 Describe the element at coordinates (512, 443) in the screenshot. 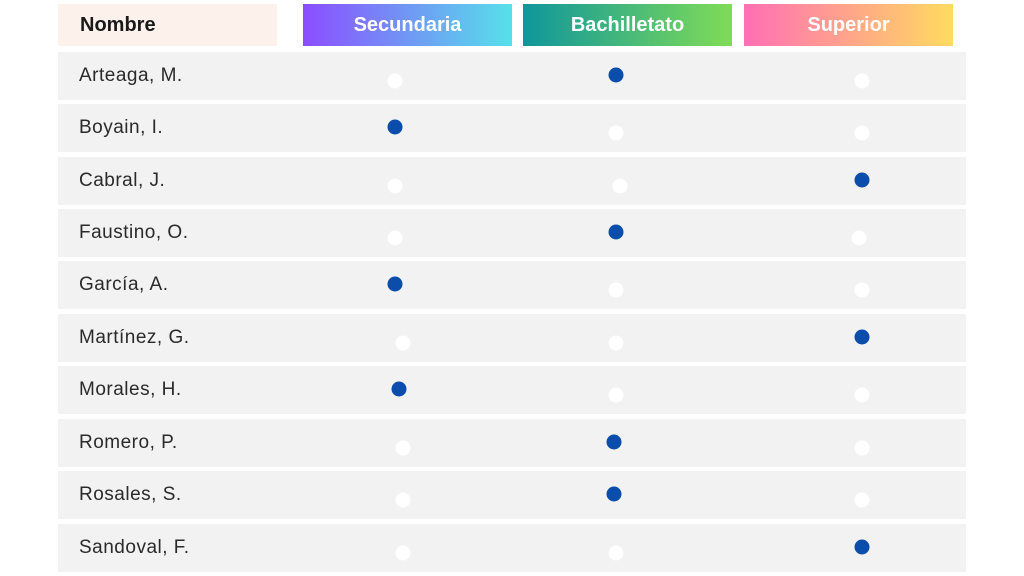

I see `table-row: Romero, P.` at that location.